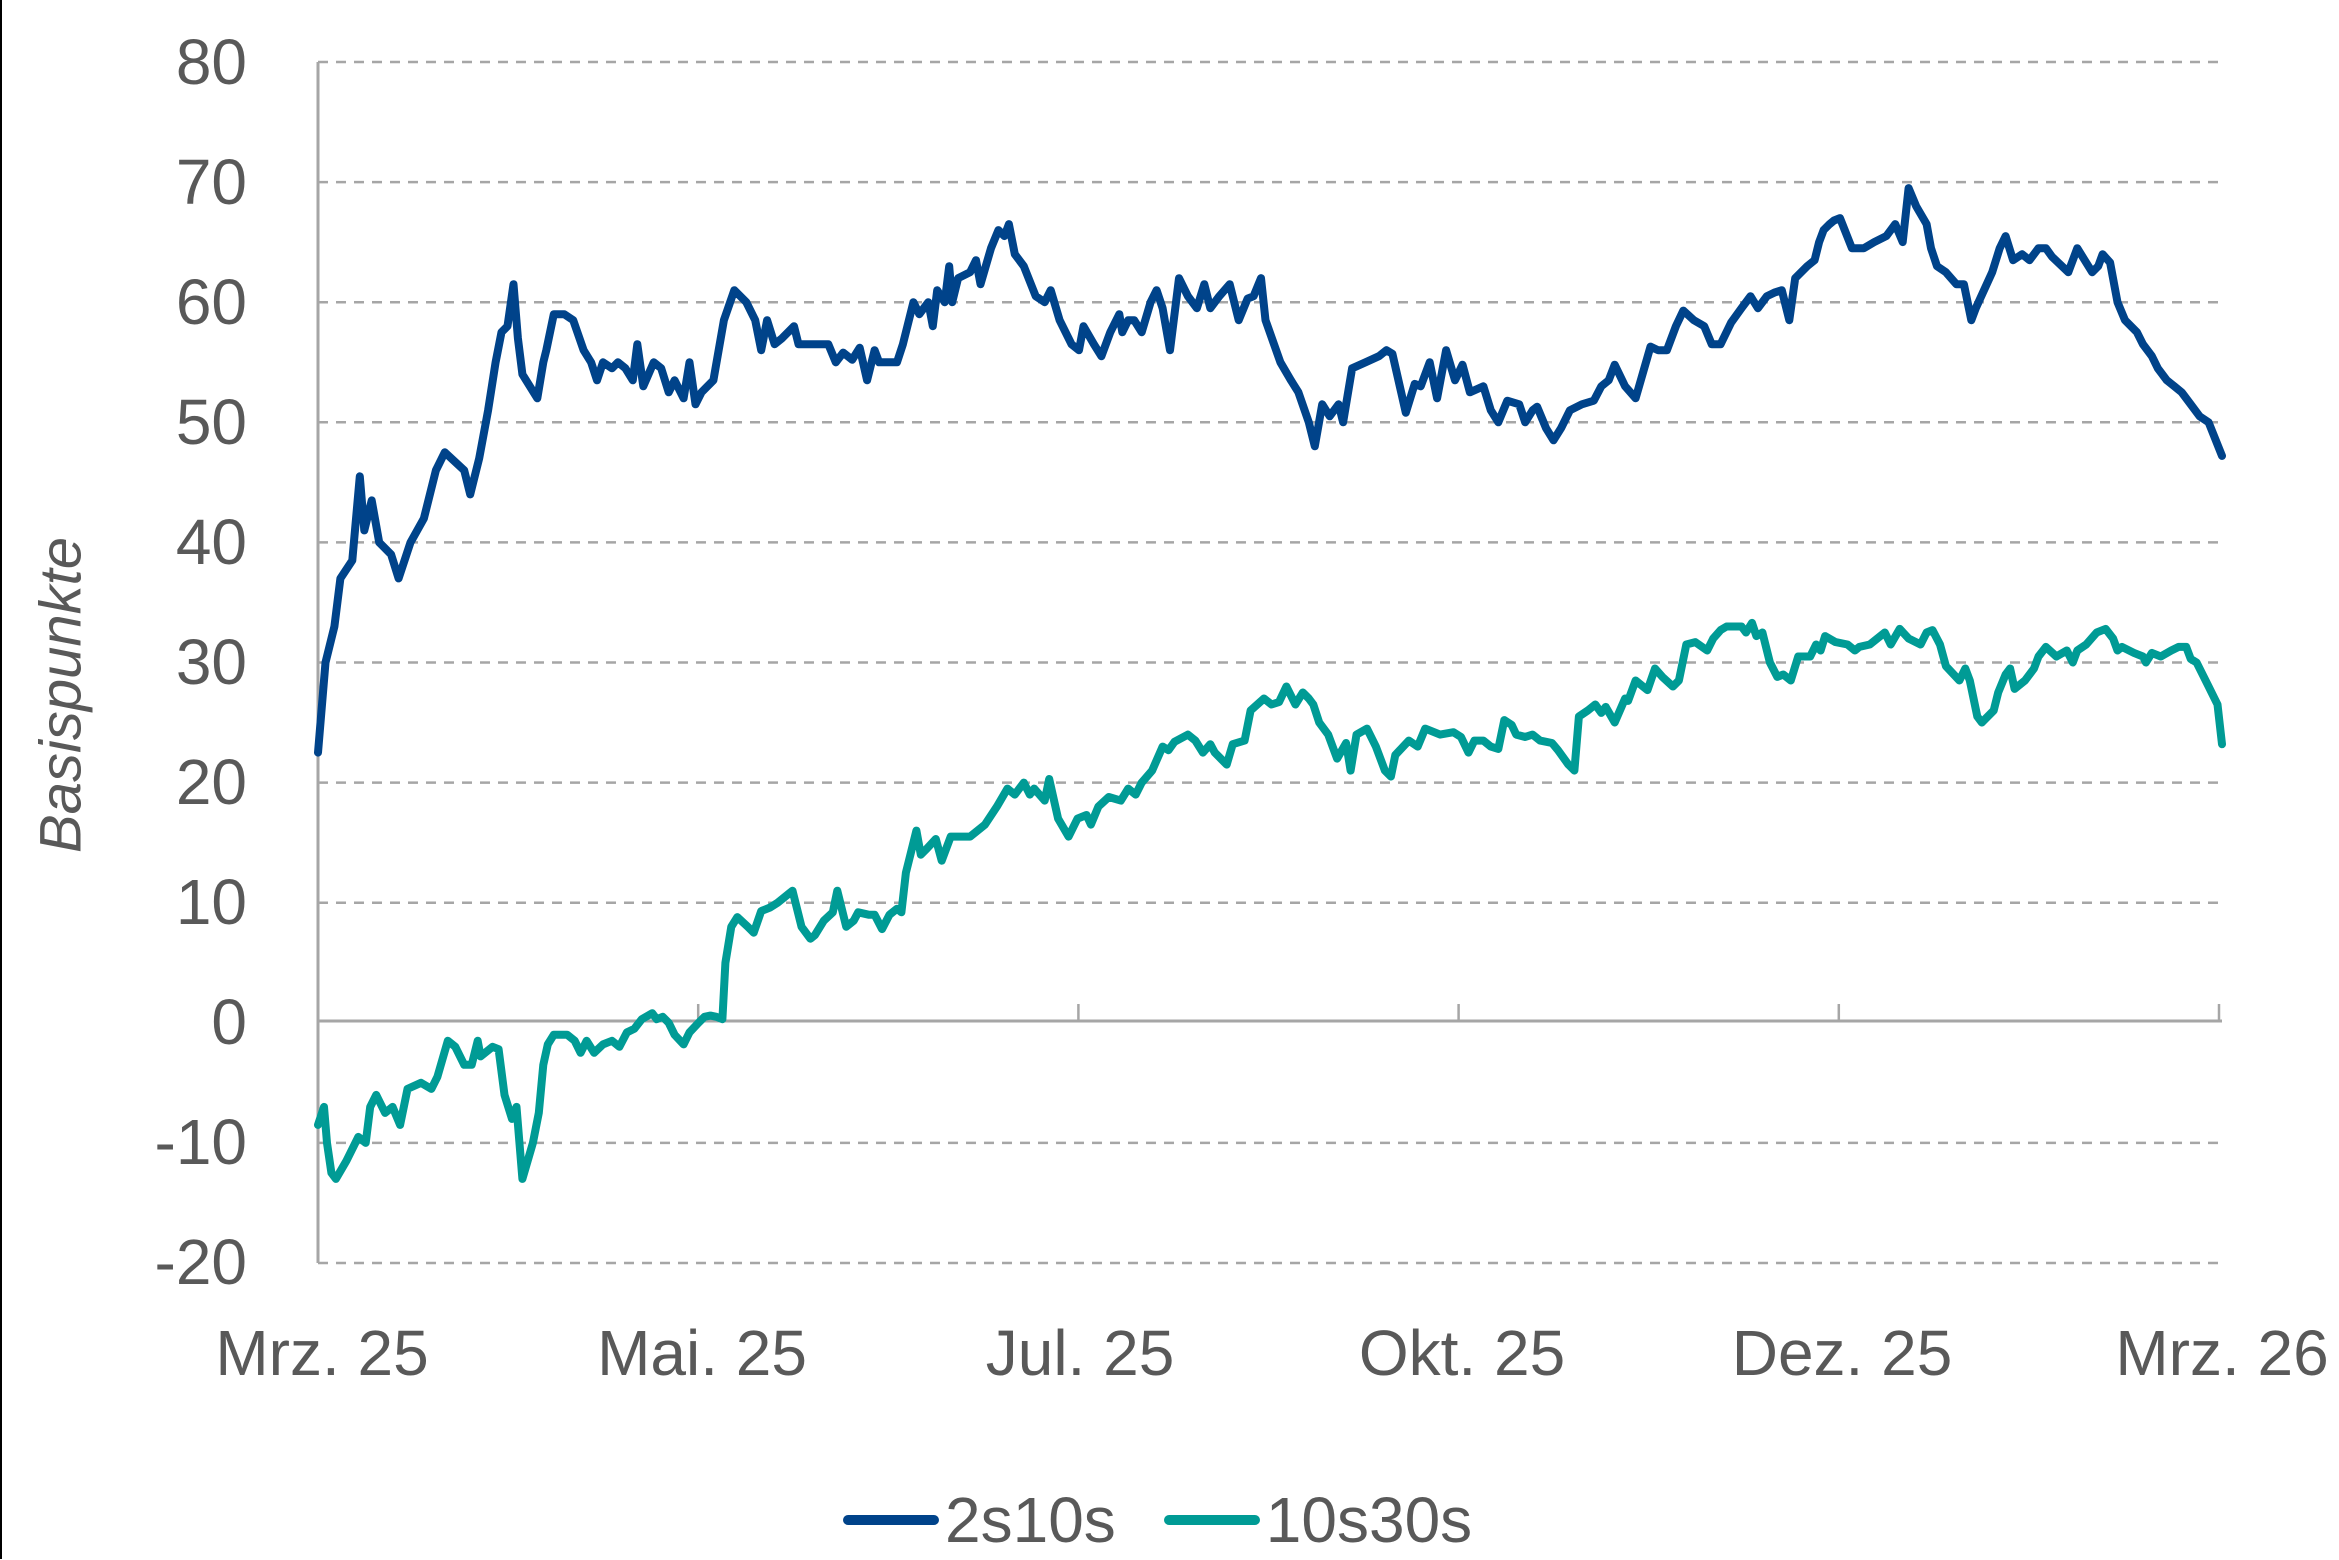 This screenshot has width=2339, height=1560. Describe the element at coordinates (2222, 1353) in the screenshot. I see `x-tick-label: Mrz. 26` at that location.